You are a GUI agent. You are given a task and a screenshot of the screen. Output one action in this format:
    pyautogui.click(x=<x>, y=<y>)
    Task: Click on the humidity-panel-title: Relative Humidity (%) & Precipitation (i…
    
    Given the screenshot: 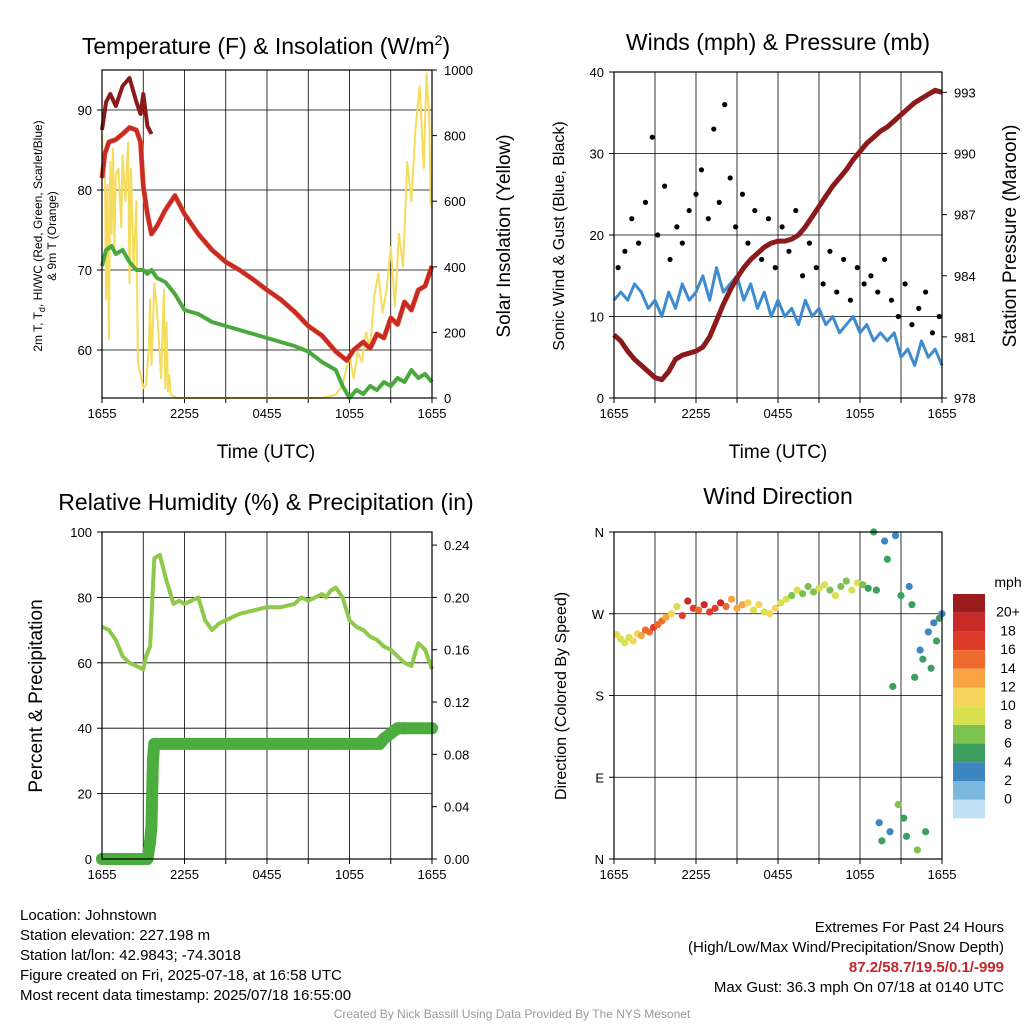 What is the action you would take?
    pyautogui.click(x=265, y=502)
    